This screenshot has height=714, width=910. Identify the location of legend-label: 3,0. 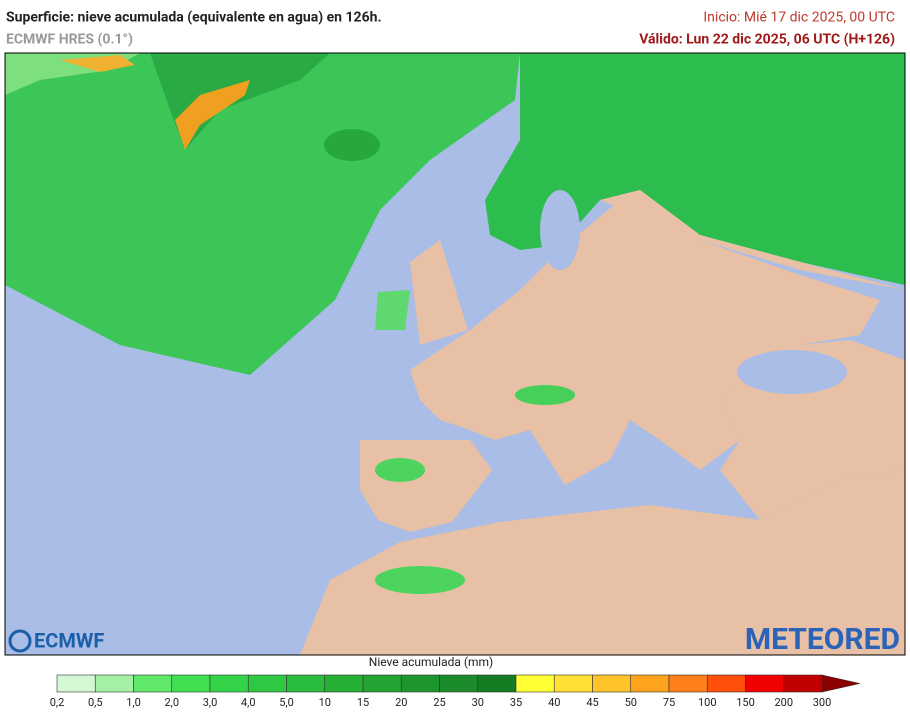
(210, 702).